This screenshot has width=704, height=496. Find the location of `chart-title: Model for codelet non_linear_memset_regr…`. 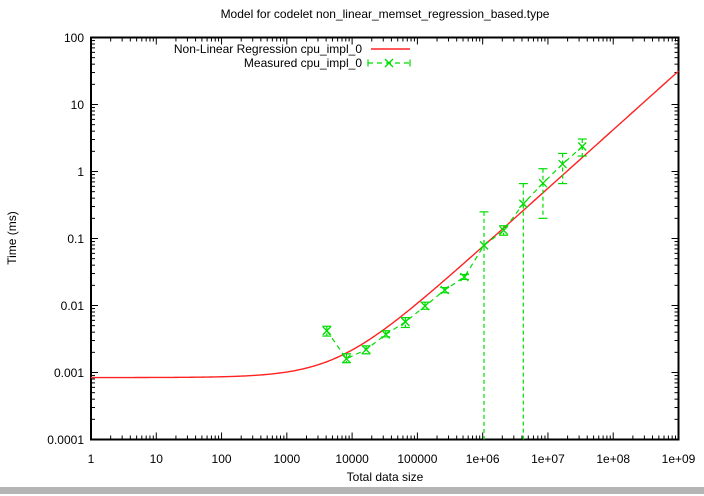

chart-title: Model for codelet non_linear_memset_regr… is located at coordinates (385, 14).